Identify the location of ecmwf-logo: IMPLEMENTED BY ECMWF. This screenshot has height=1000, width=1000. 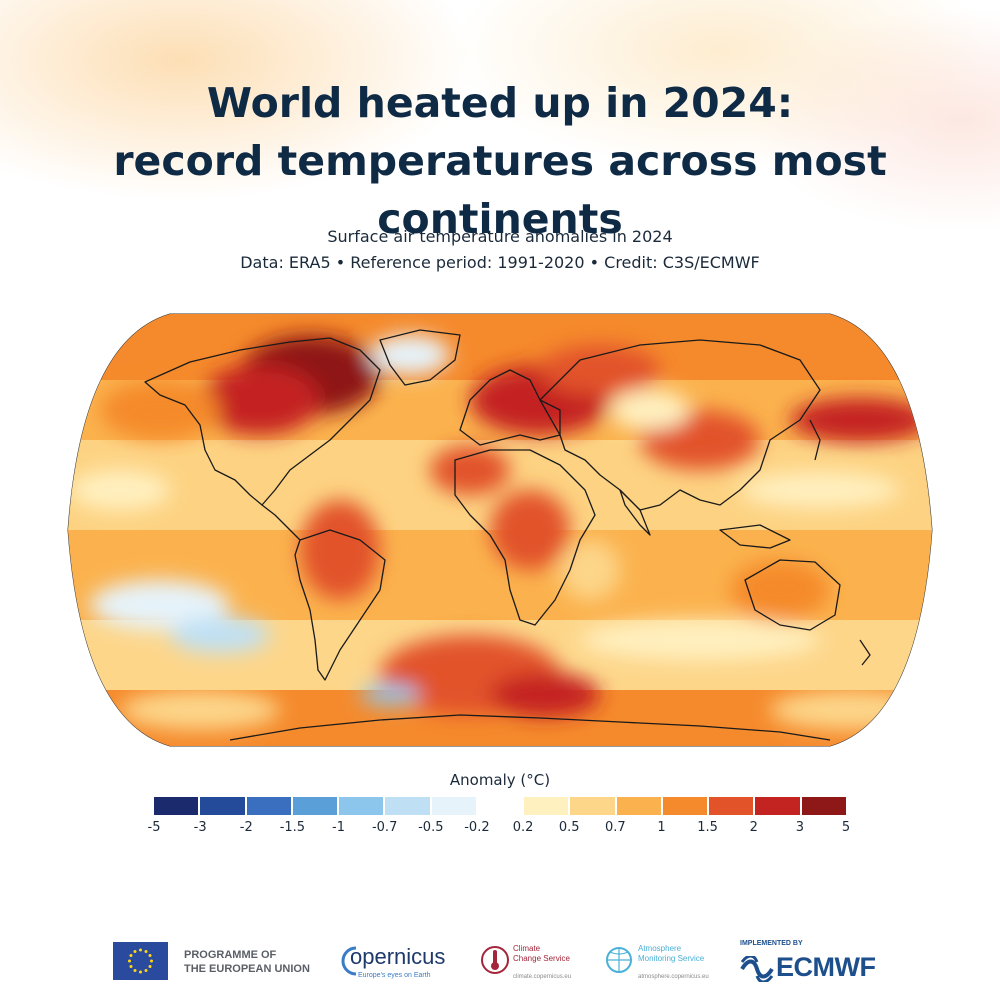
(818, 962).